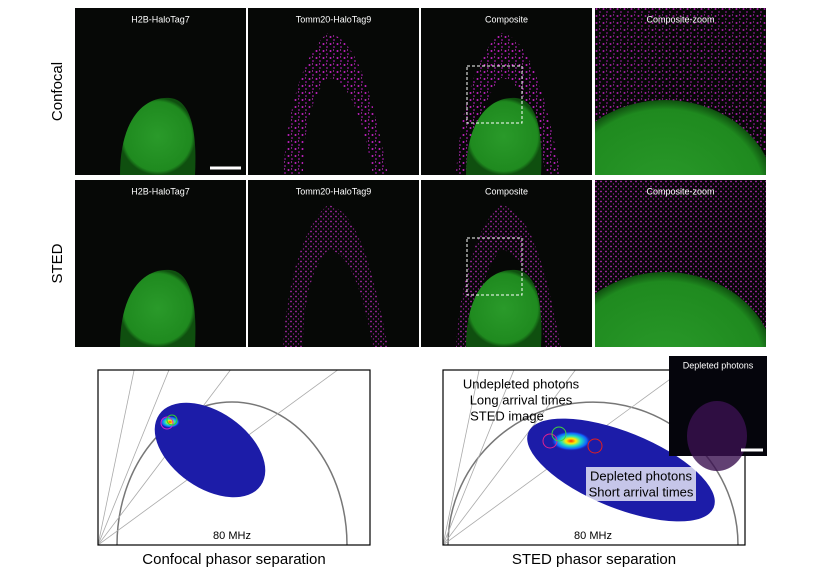 The image size is (838, 576). I want to click on phasor-plot: 80 MHz, so click(234, 457).